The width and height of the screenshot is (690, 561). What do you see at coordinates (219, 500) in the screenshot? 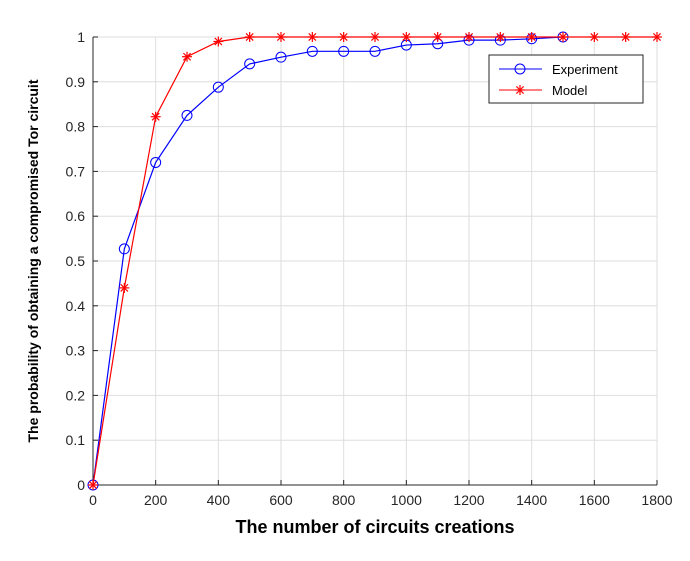
I see `x-tick-label: 400` at bounding box center [219, 500].